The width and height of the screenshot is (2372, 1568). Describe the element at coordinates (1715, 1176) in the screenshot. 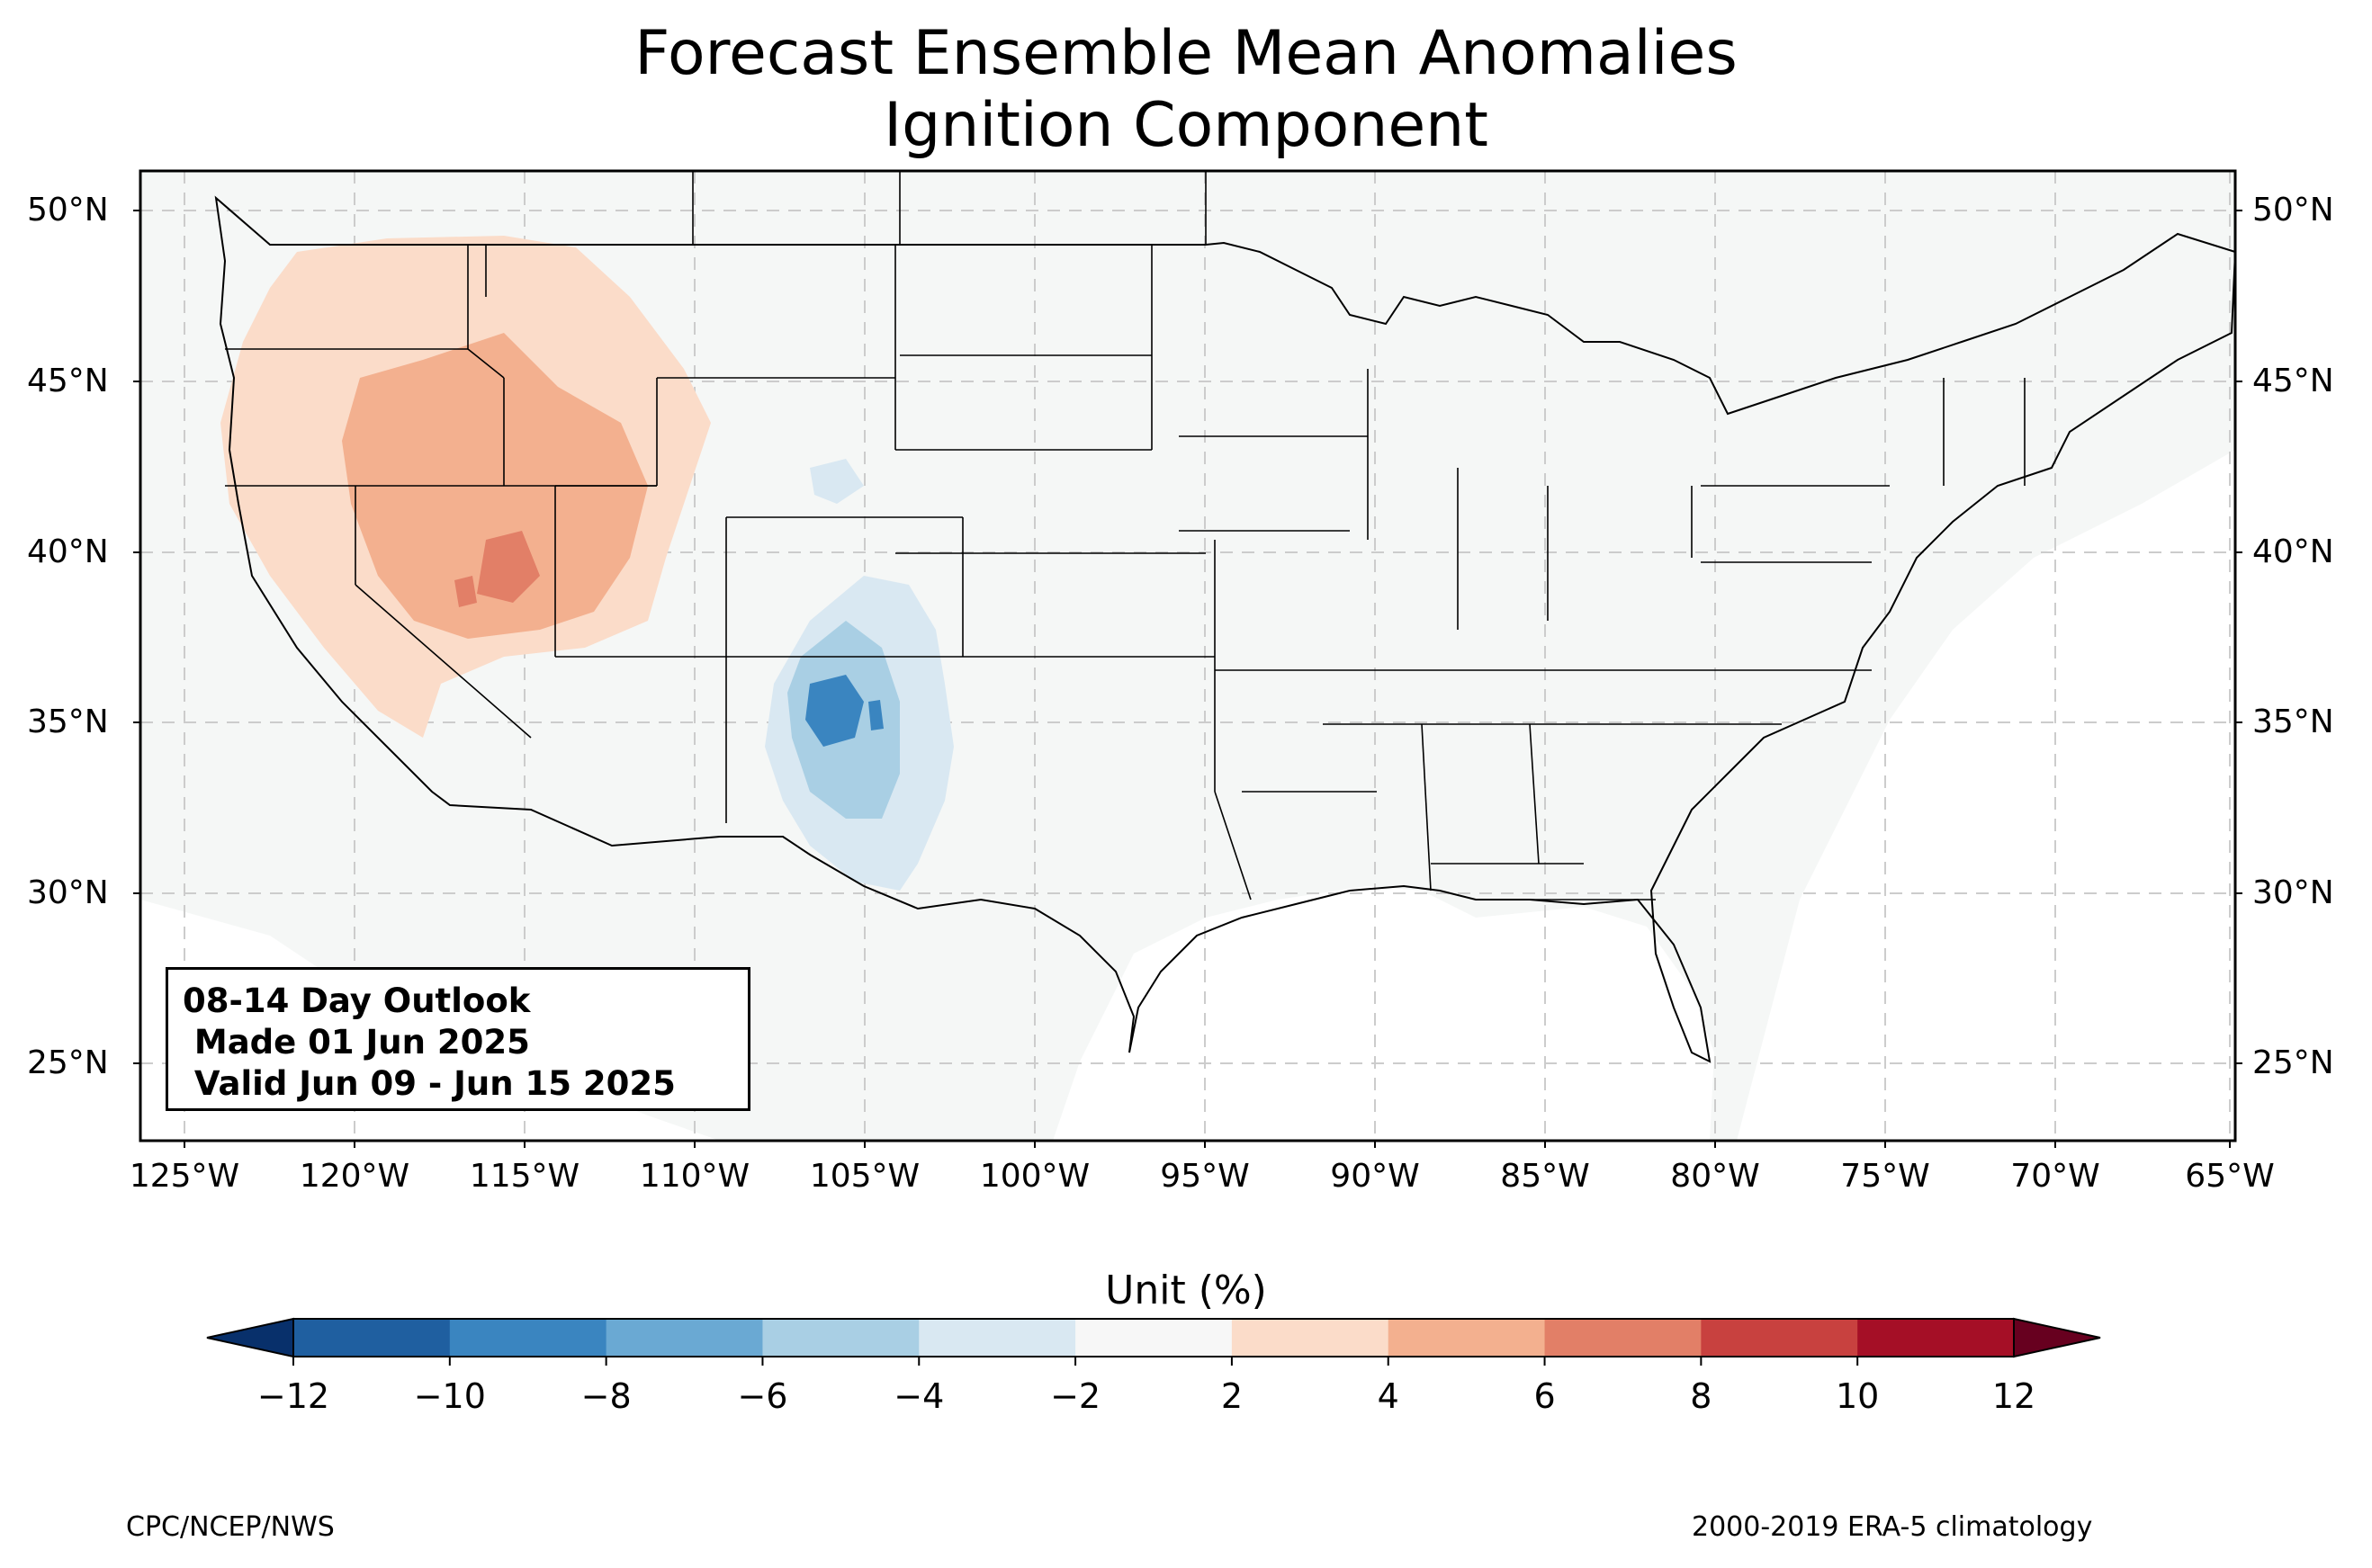

I see `lon-label-80w: 80°W` at that location.